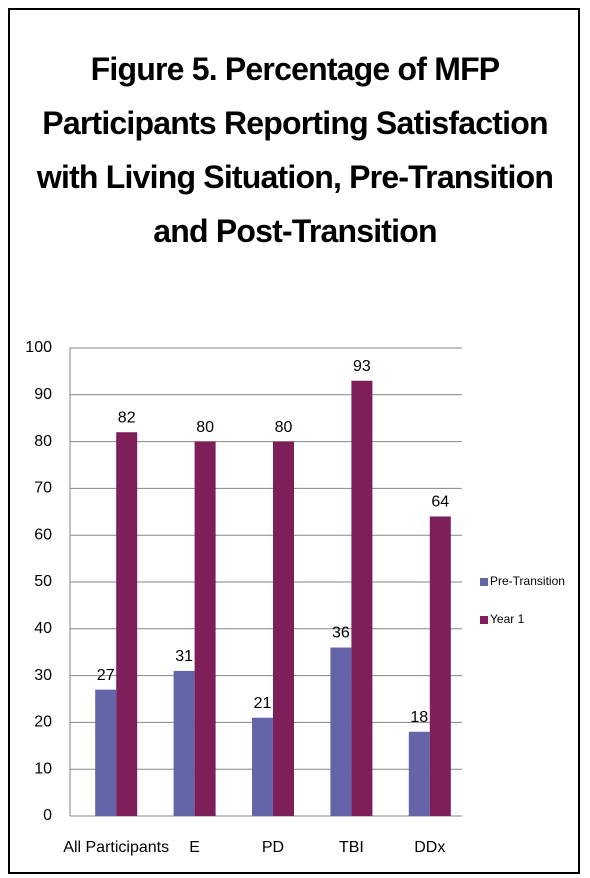 This screenshot has width=590, height=878. Describe the element at coordinates (43, 675) in the screenshot. I see `y-tick-label: 30` at that location.